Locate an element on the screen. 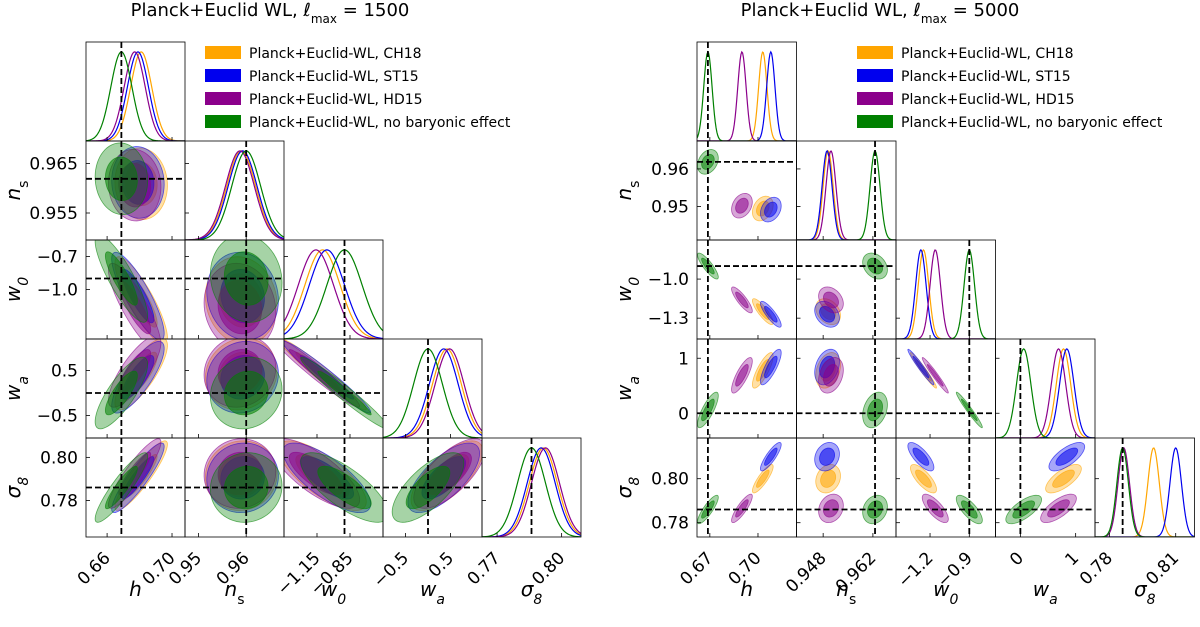 This screenshot has width=1200, height=627. y-axis-label: wa is located at coordinates (16, 388).